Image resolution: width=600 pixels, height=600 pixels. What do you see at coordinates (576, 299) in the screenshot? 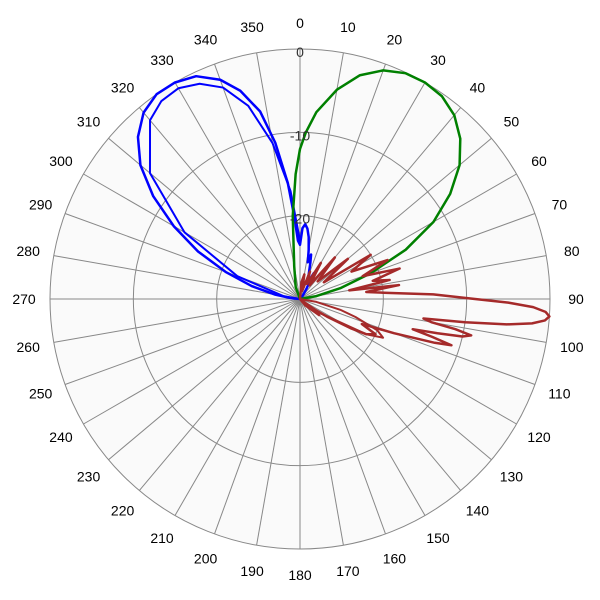
I see `angle-tick-label: 90` at bounding box center [576, 299].